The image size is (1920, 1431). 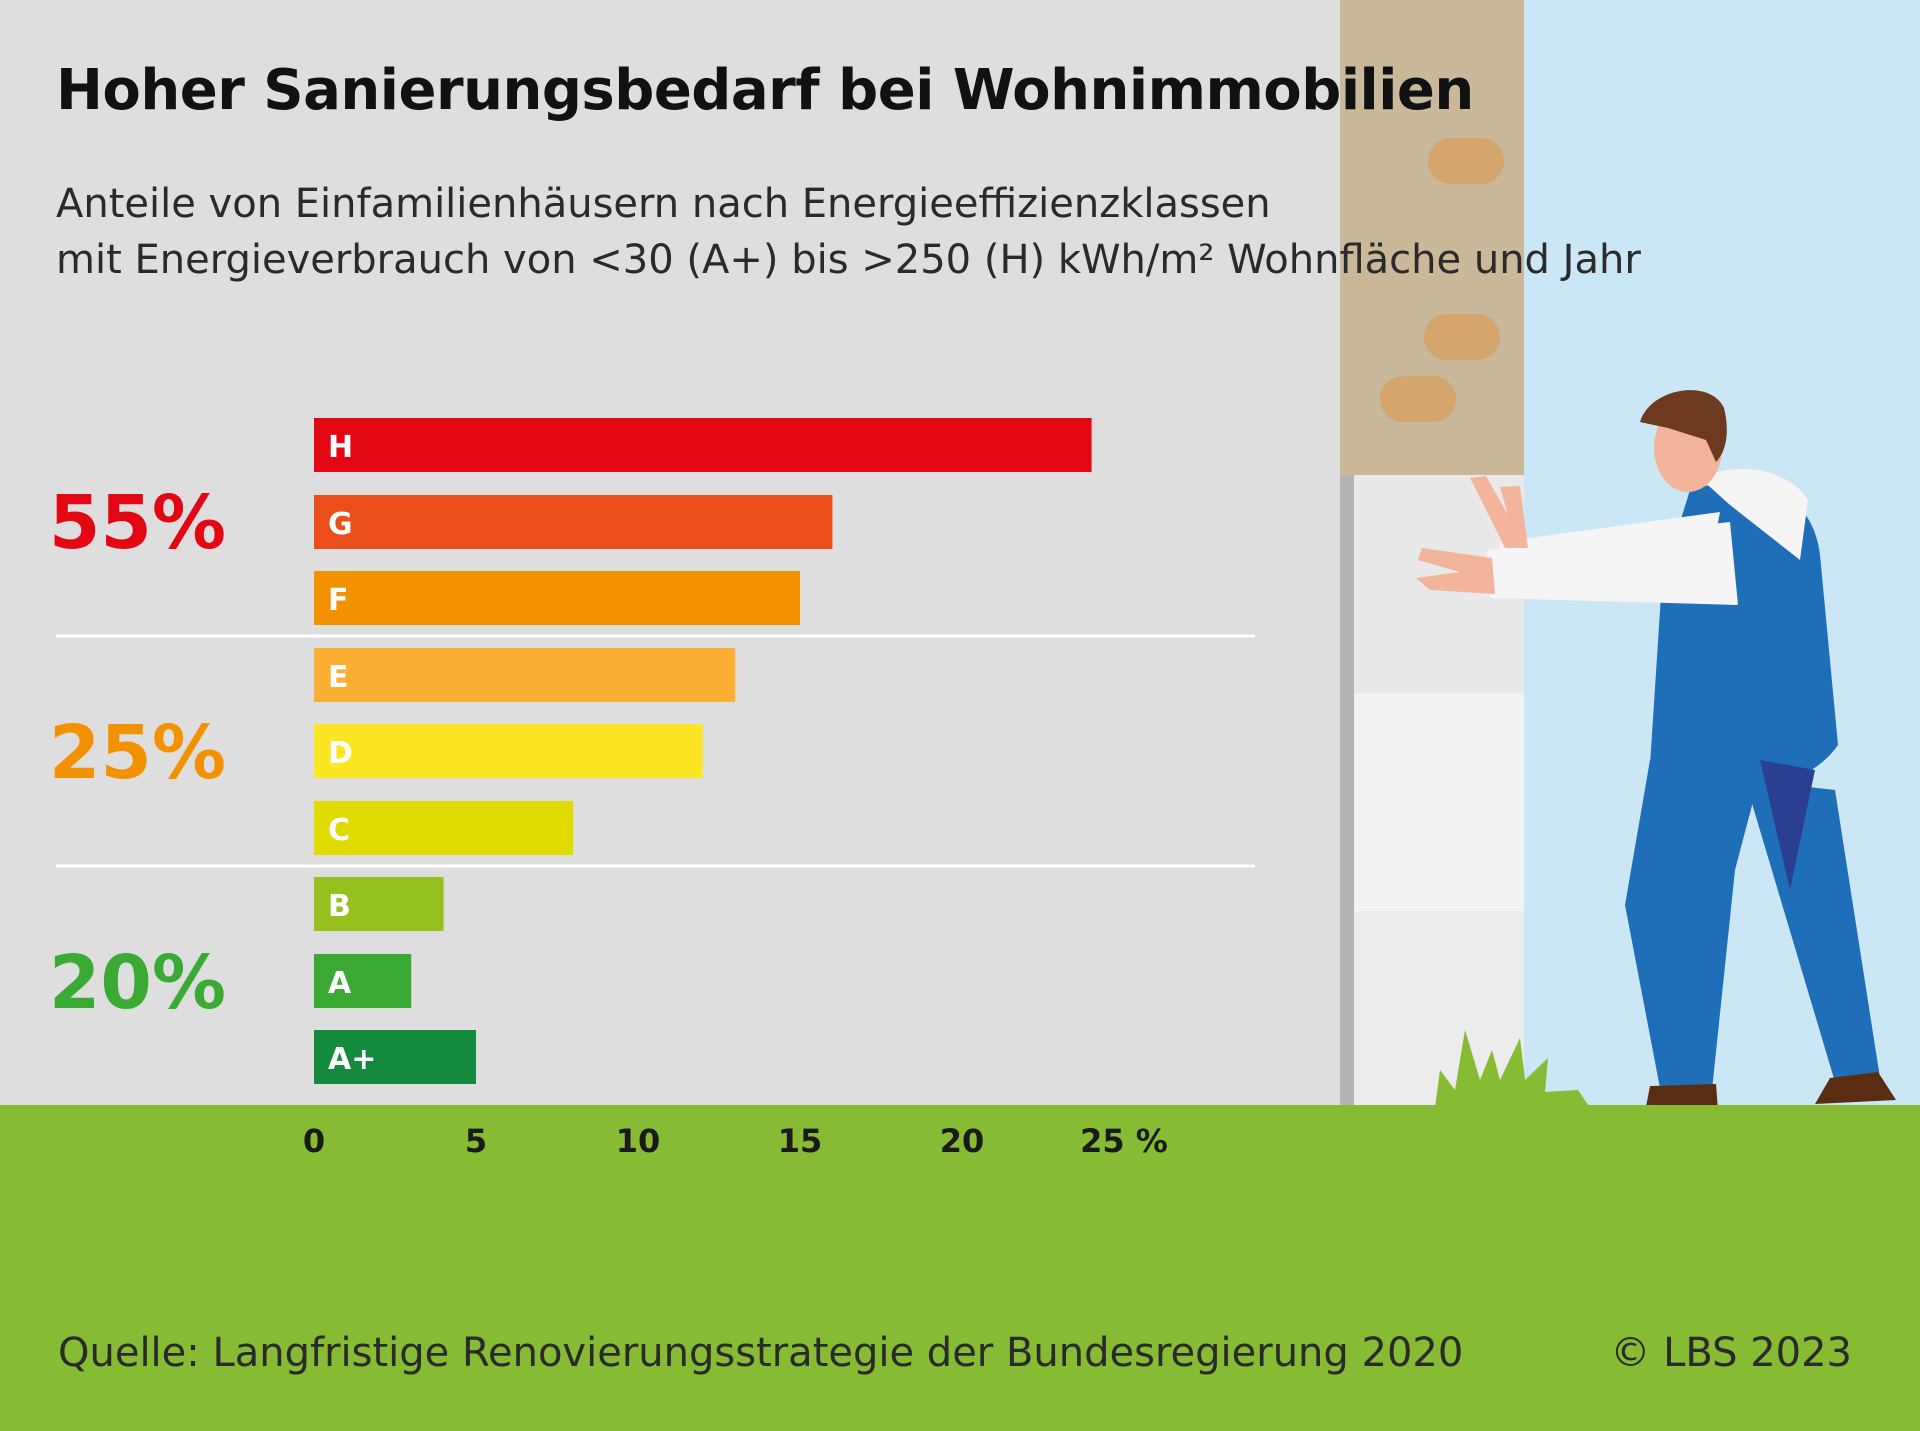 I want to click on bar-g-label: G, so click(x=340, y=524).